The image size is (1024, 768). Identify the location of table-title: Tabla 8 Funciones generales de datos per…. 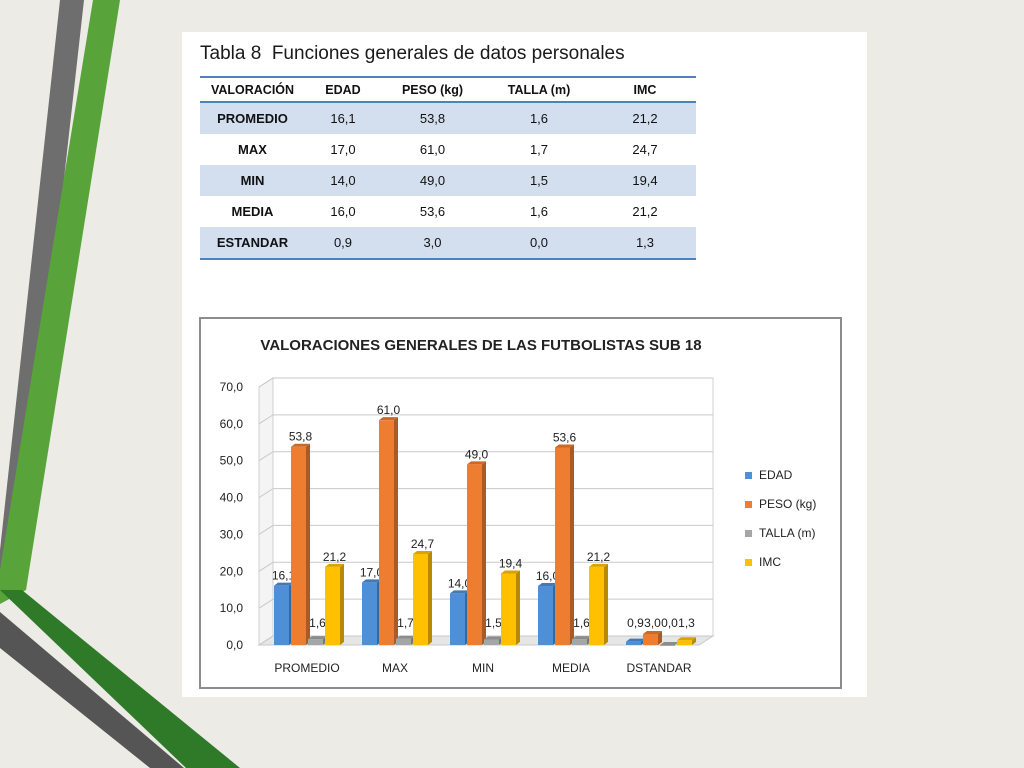
(412, 53).